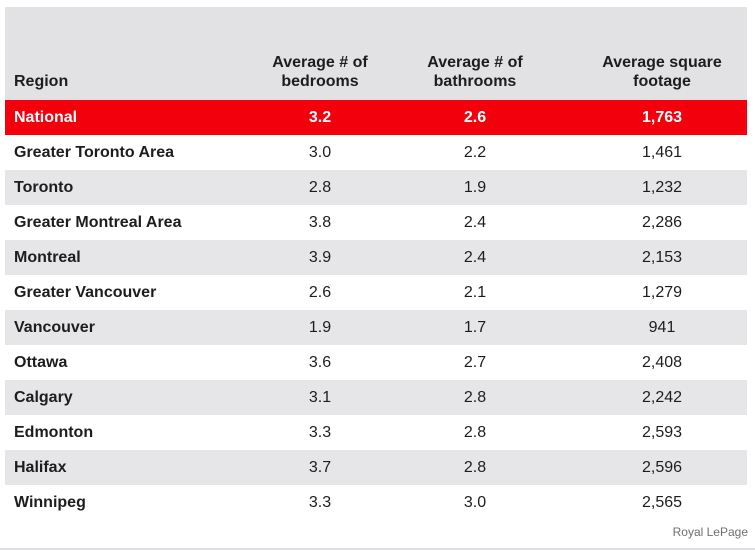 This screenshot has height=550, width=755. Describe the element at coordinates (475, 502) in the screenshot. I see `bathrooms-cell: 3.0` at that location.